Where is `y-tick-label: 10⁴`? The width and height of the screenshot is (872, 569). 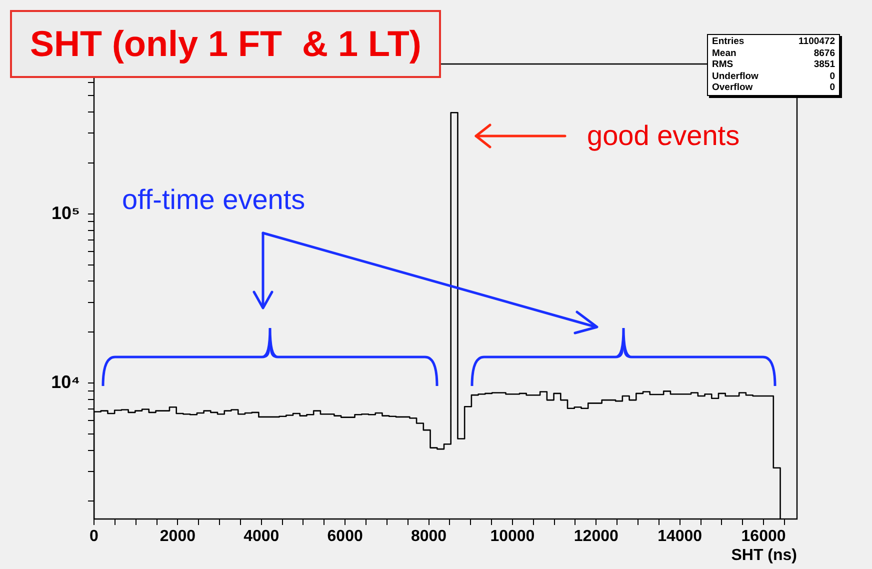 y-tick-label: 10⁴ is located at coordinates (65, 382).